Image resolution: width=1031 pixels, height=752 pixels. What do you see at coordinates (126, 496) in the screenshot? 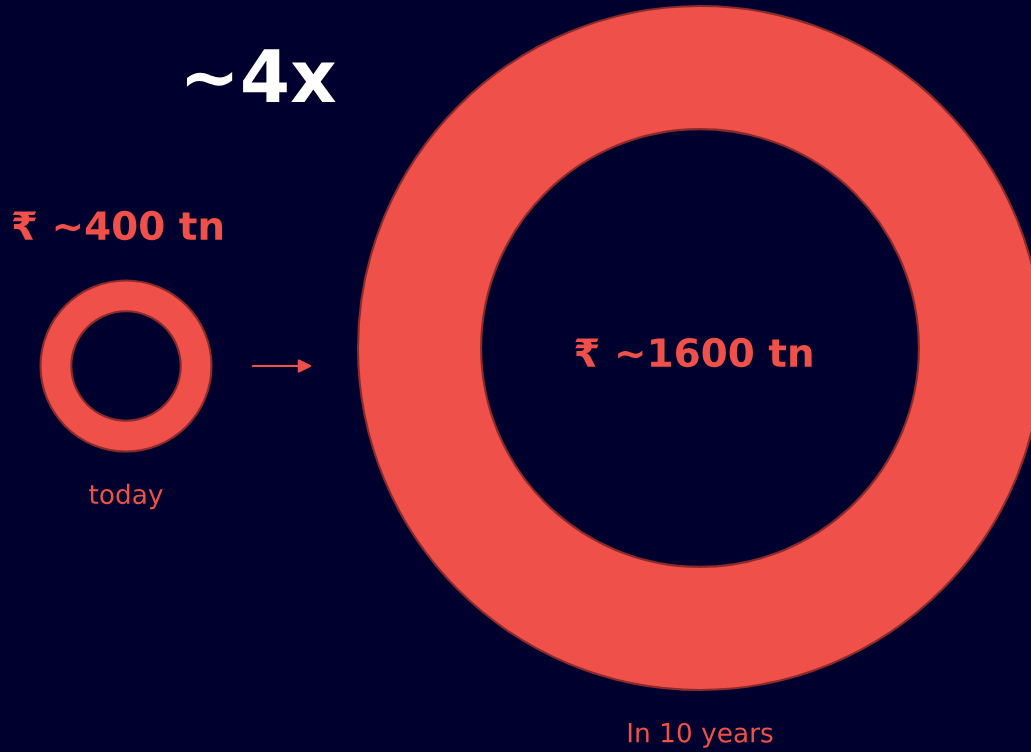
I see `category-label: today` at bounding box center [126, 496].